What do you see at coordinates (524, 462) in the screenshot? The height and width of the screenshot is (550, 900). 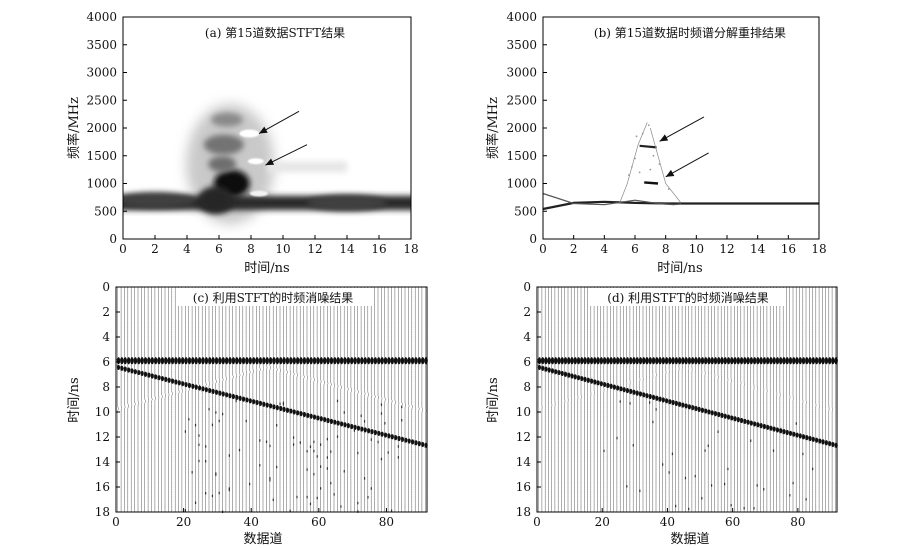 I see `panel-d-ytick-label: 14` at bounding box center [524, 462].